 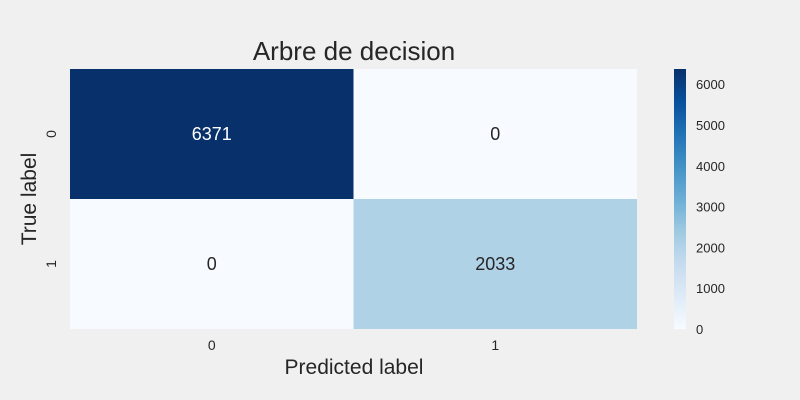 I want to click on colorbar-tick-label: 6000, so click(x=710, y=84).